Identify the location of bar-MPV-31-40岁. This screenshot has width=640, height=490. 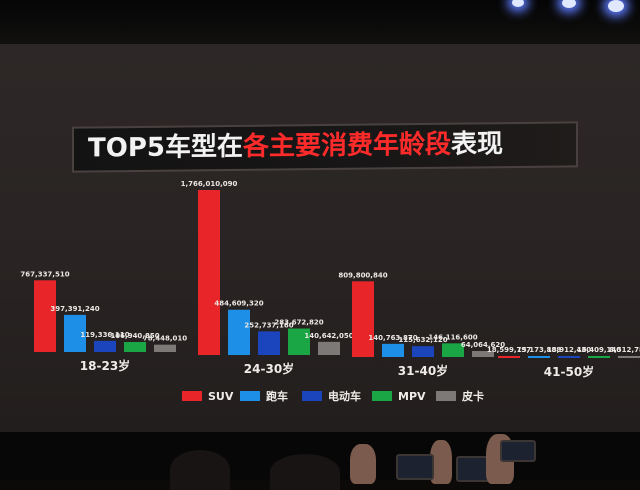
(453, 350).